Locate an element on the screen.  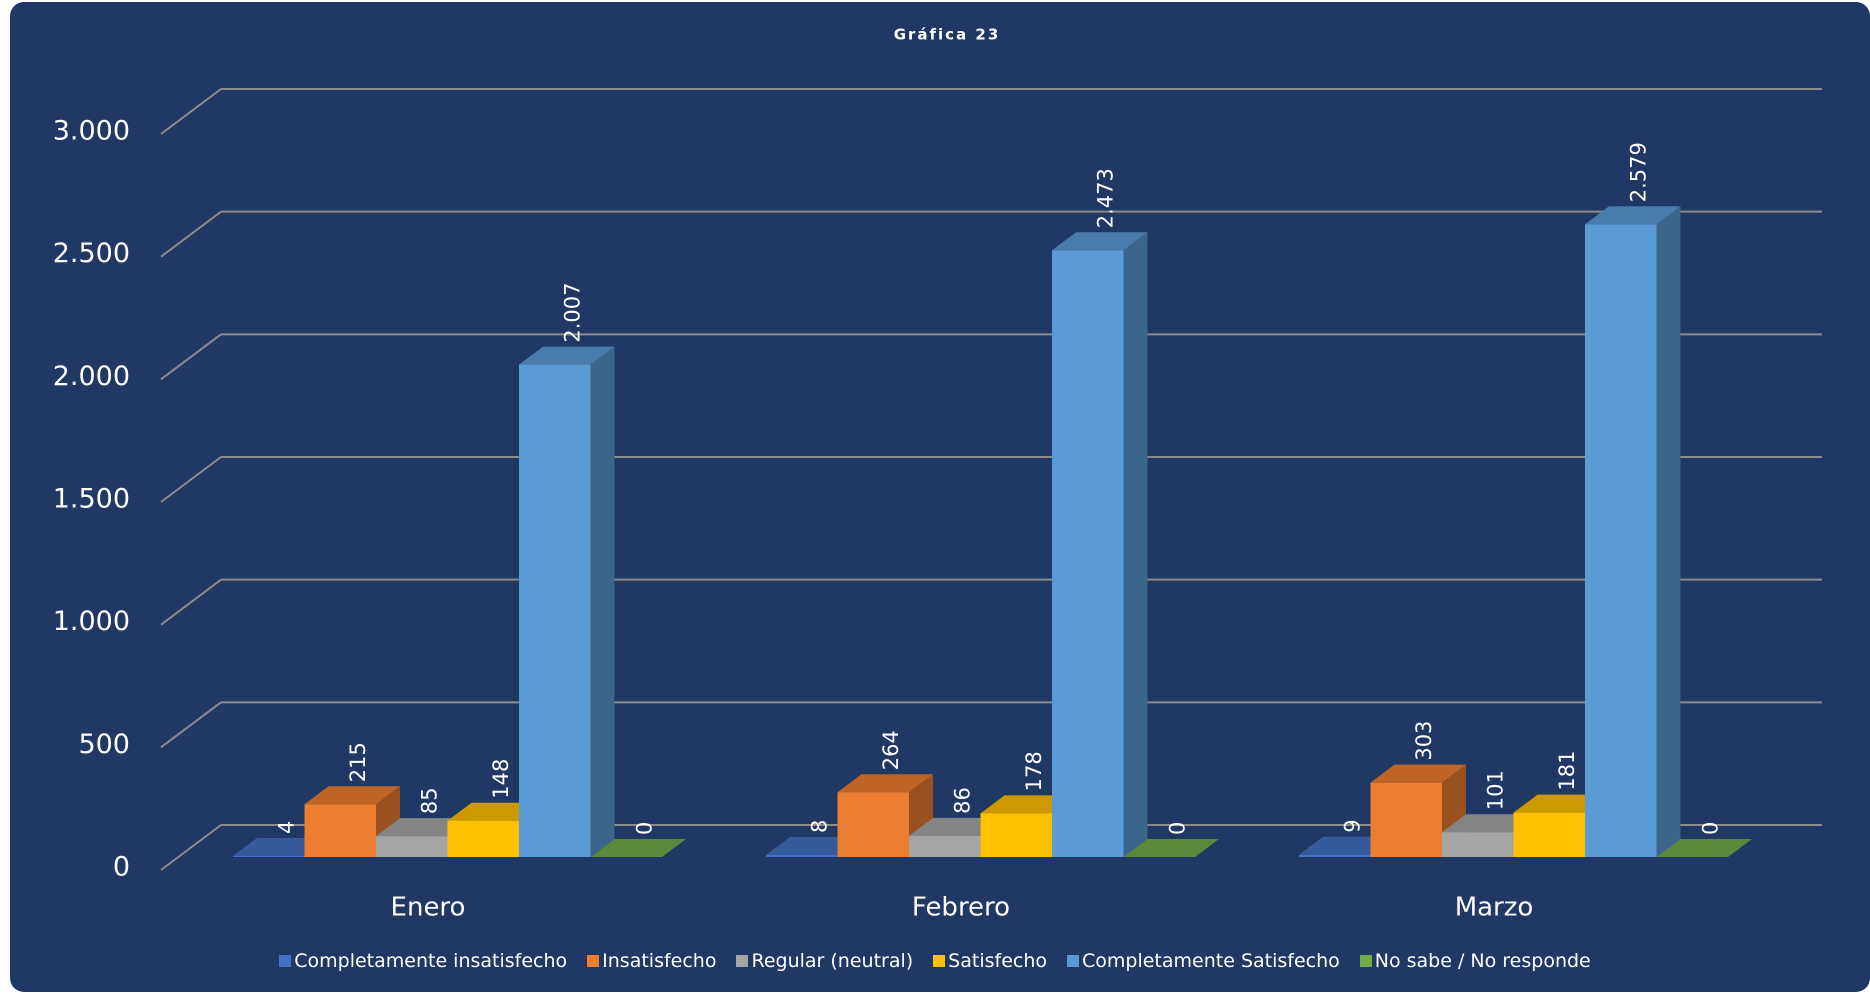
legend-item: Insatisfecho is located at coordinates (651, 961).